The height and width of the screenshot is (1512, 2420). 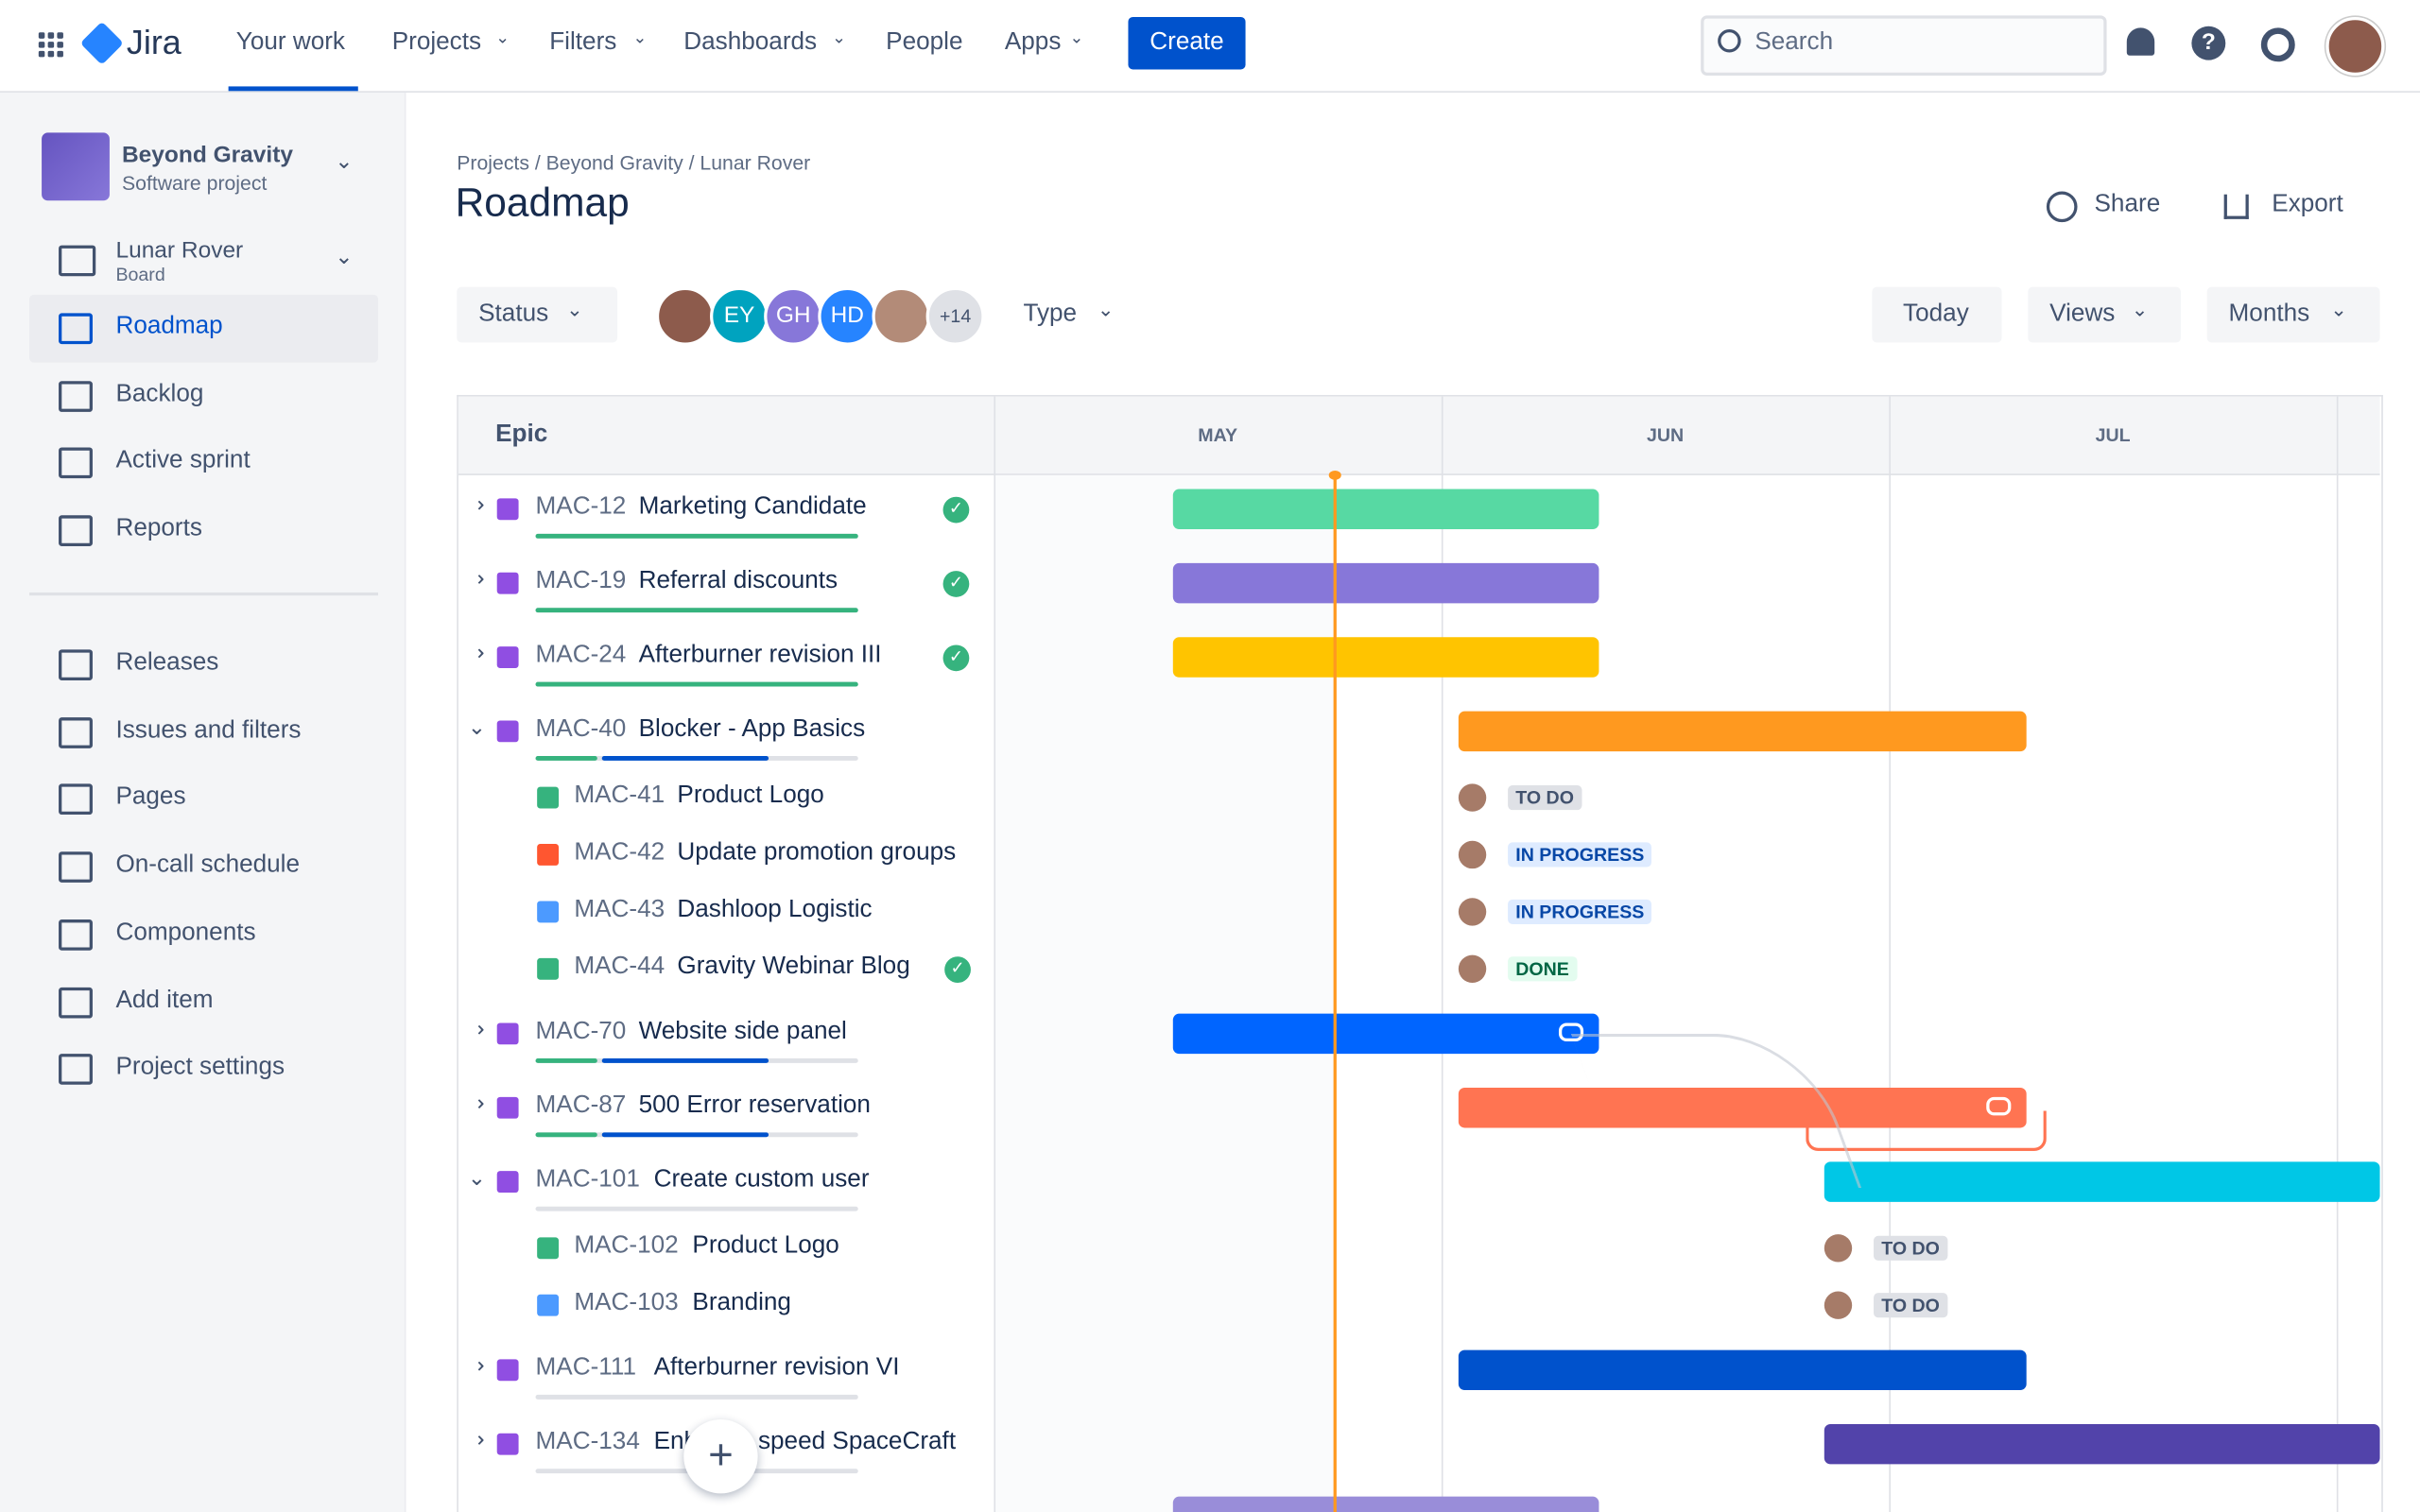 What do you see at coordinates (2208, 43) in the screenshot?
I see `help-icon: ?` at bounding box center [2208, 43].